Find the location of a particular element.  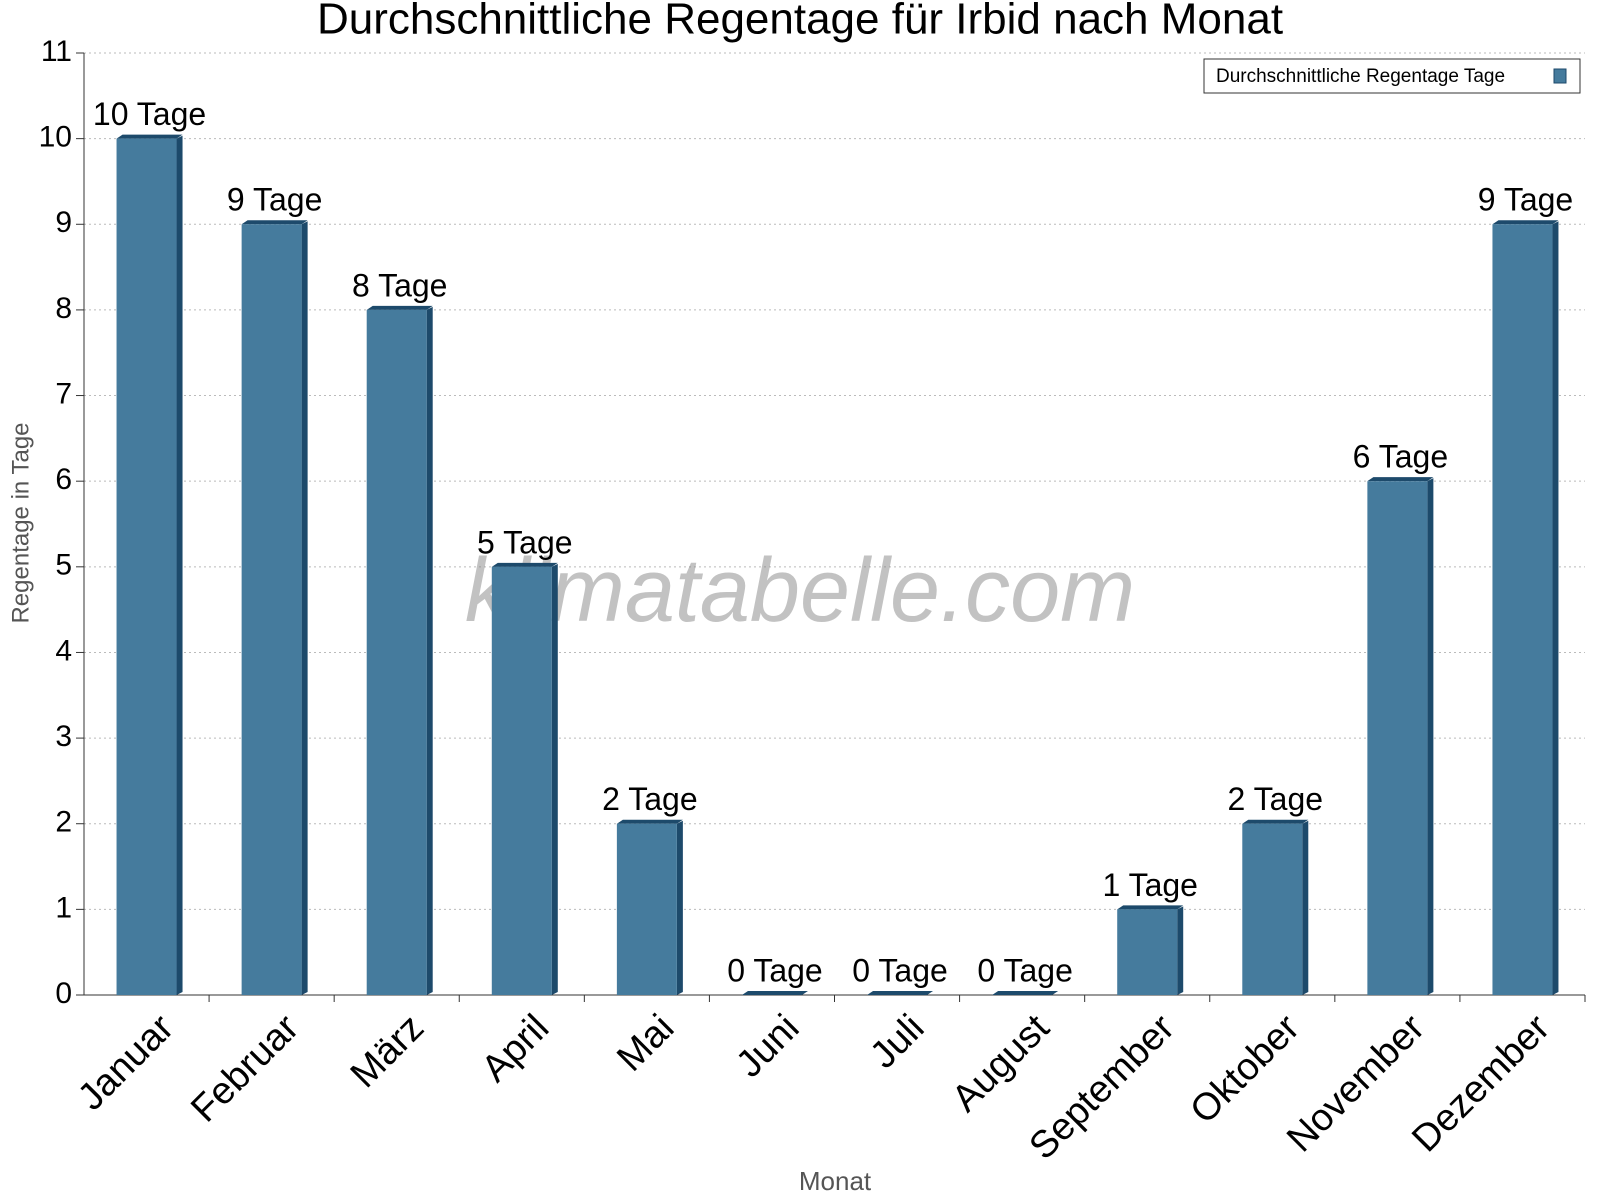

data-label: 1 Tage is located at coordinates (1150, 885).